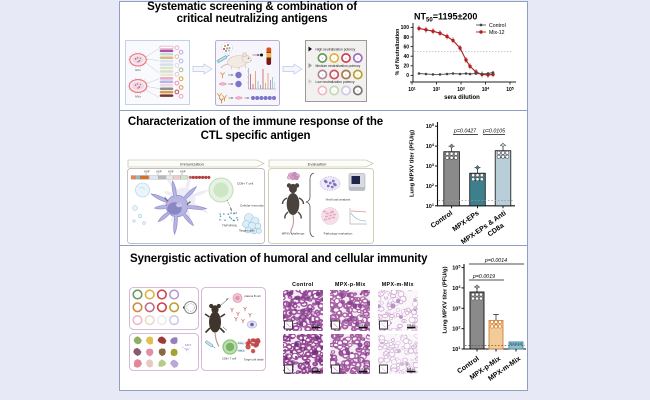  What do you see at coordinates (187, 349) in the screenshot?
I see `svg-text: mix` at bounding box center [187, 349].